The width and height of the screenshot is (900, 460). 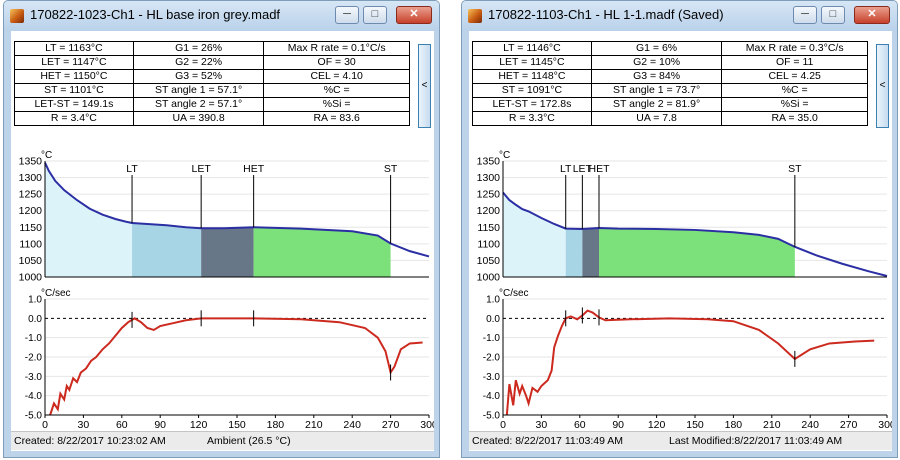 I want to click on window-title: 170822-1103-Ch1 - HL 1-1.madf (Saved), so click(x=606, y=14).